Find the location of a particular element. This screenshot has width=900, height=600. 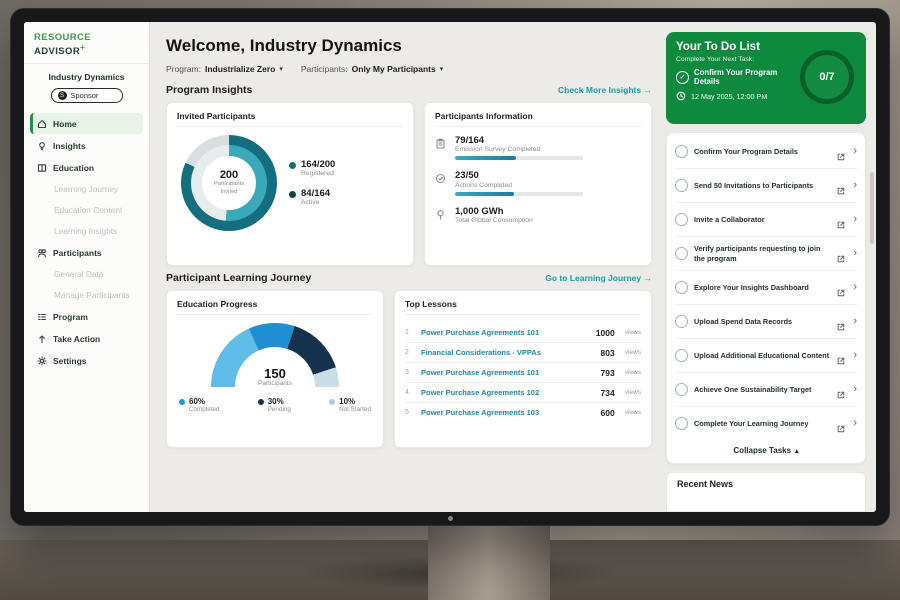

task-row-upload-educational-content: Upload Additional Educational Content › is located at coordinates (766, 356).